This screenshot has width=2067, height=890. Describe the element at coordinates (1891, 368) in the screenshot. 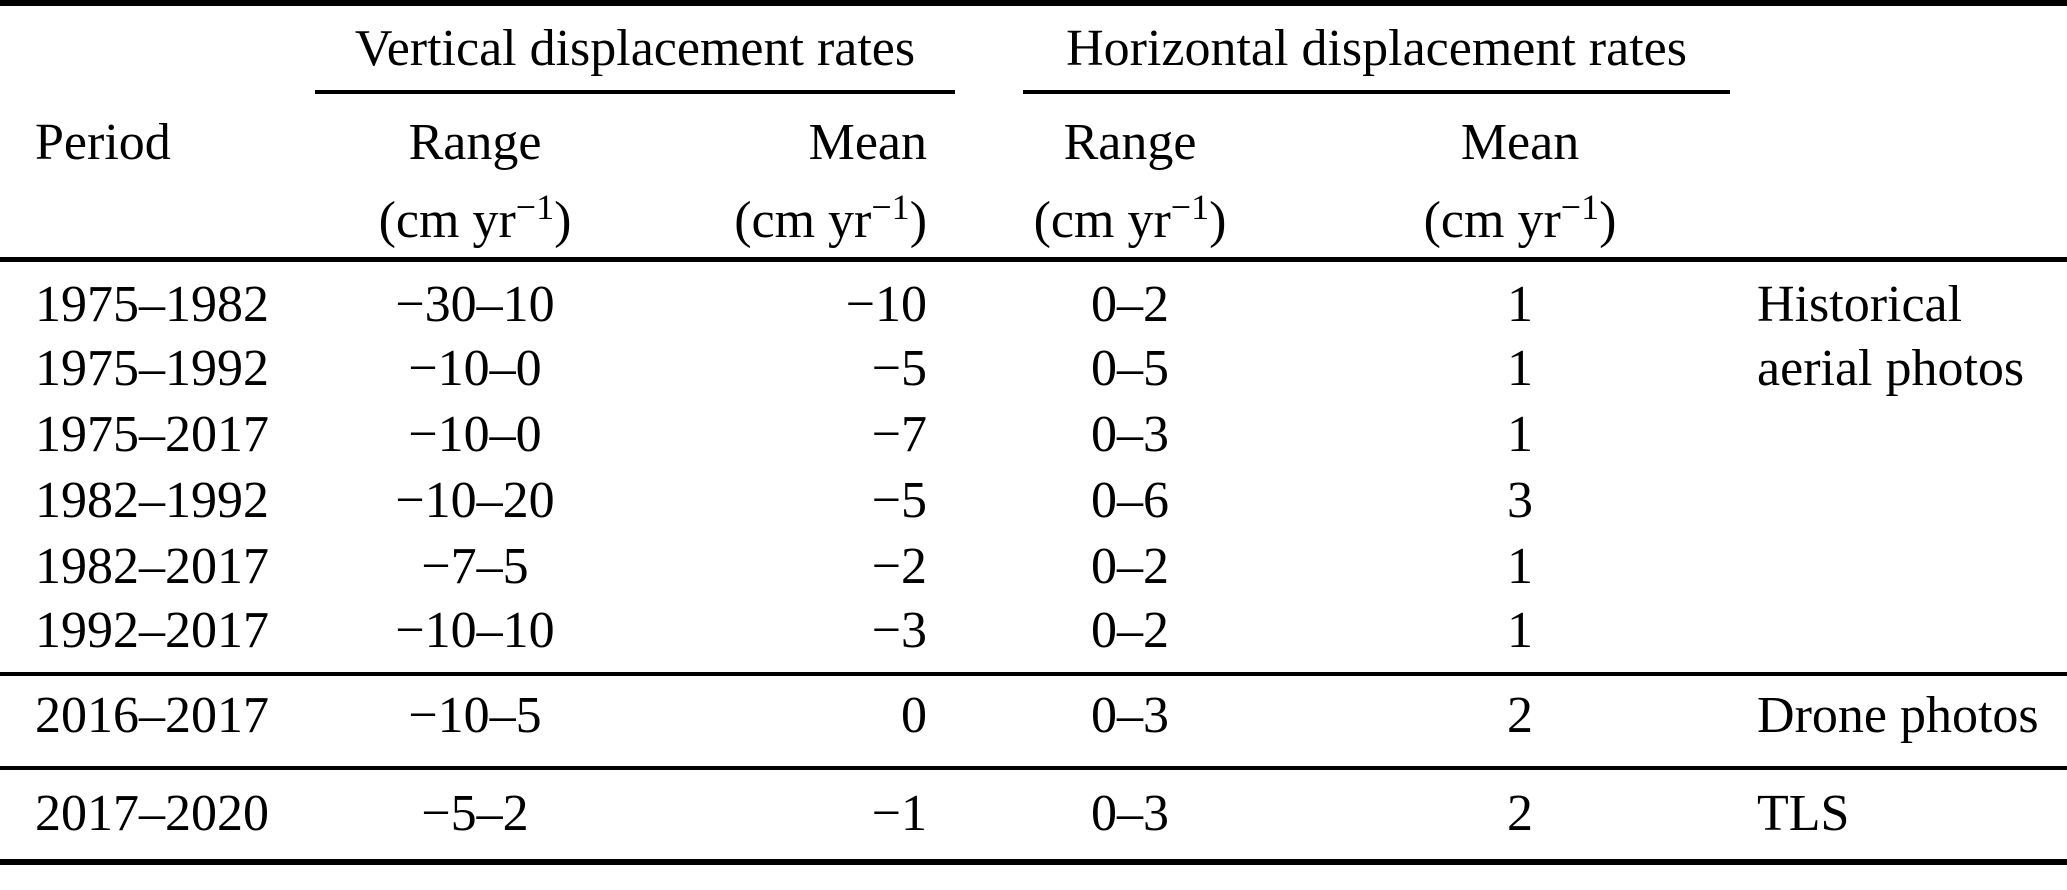

I see `source-cell: aerial photos` at that location.